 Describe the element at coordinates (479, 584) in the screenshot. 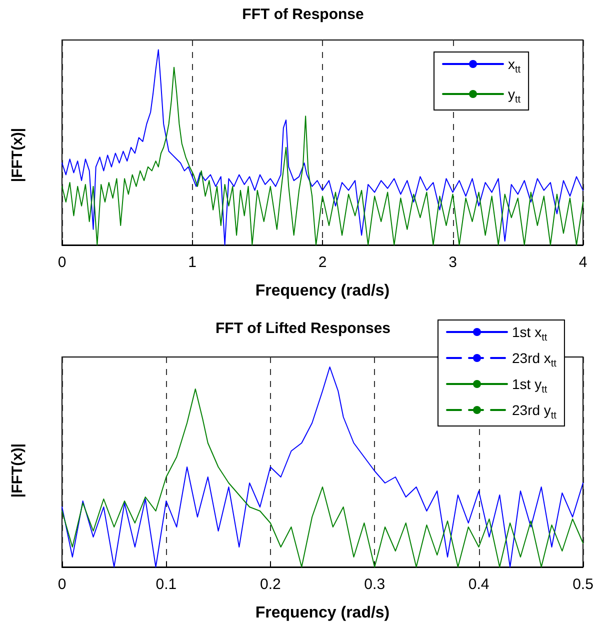

I see `x-tick-label: 0.4` at that location.